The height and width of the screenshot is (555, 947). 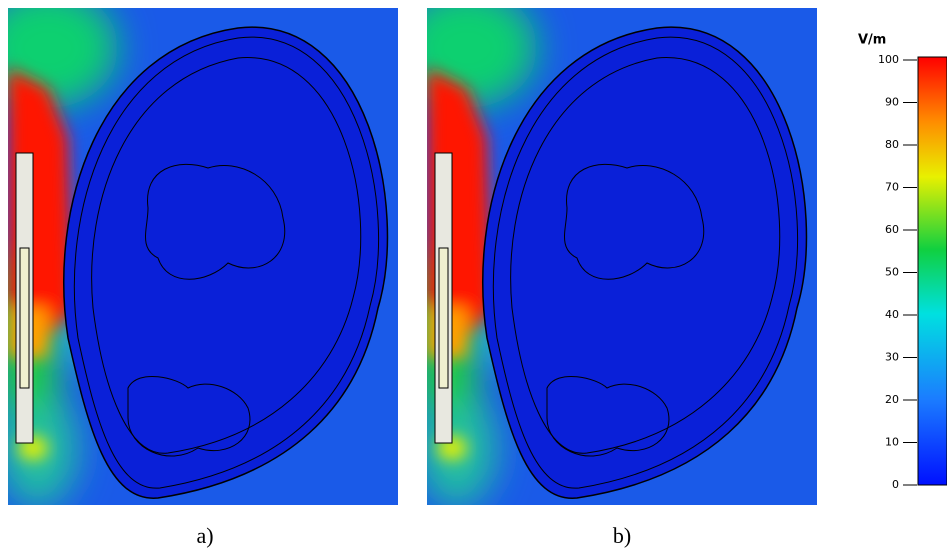 What do you see at coordinates (892, 442) in the screenshot?
I see `tick-label: 10` at bounding box center [892, 442].